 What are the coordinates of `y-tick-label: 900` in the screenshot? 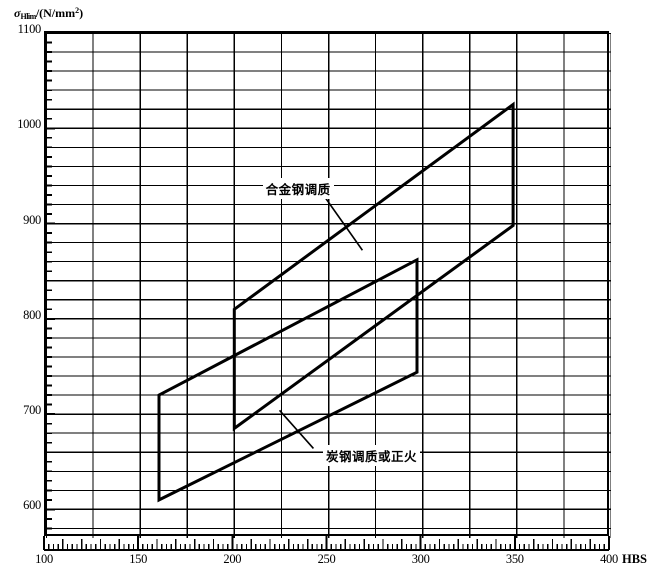 It's located at (32, 219).